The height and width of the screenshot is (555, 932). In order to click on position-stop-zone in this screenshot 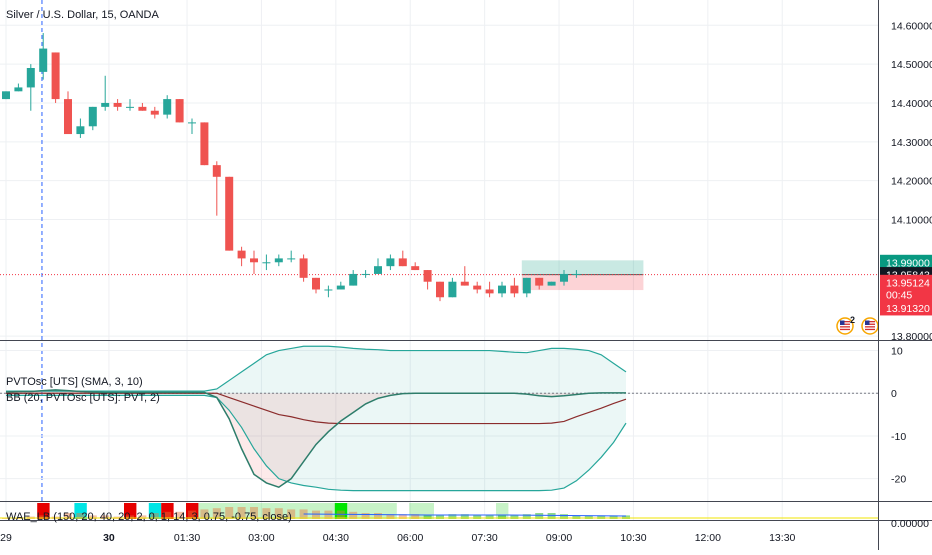, I will do `click(582, 282)`.